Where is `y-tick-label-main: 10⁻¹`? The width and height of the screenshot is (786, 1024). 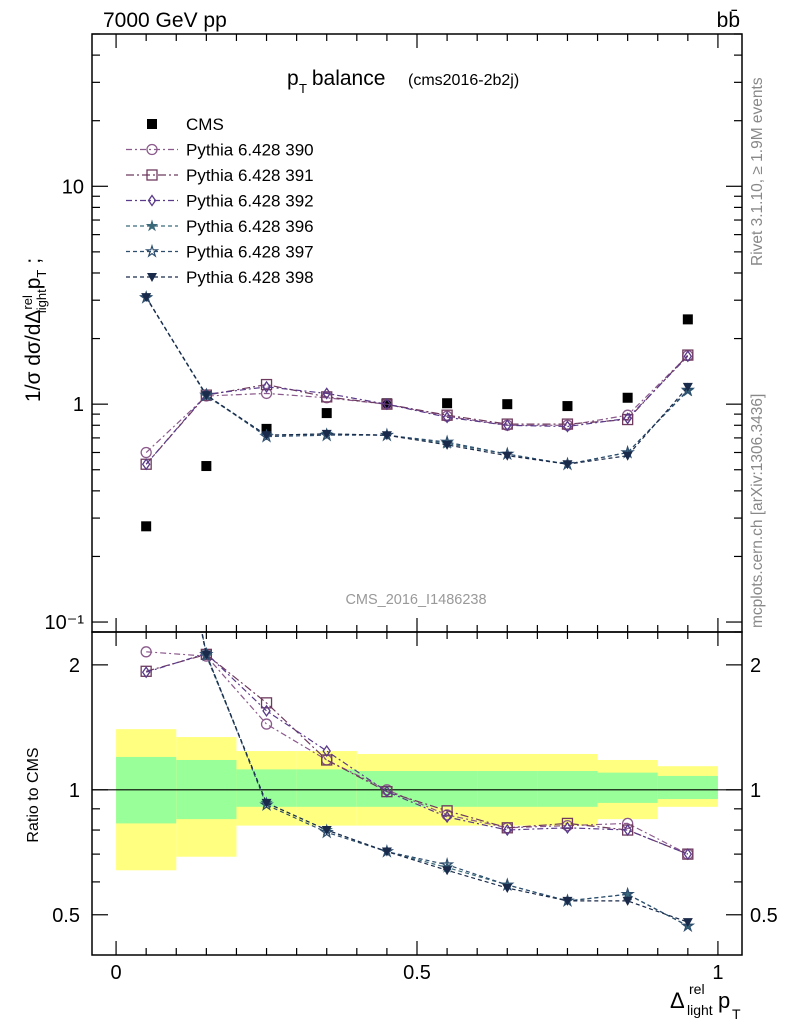 y-tick-label-main: 10⁻¹ is located at coordinates (65, 623).